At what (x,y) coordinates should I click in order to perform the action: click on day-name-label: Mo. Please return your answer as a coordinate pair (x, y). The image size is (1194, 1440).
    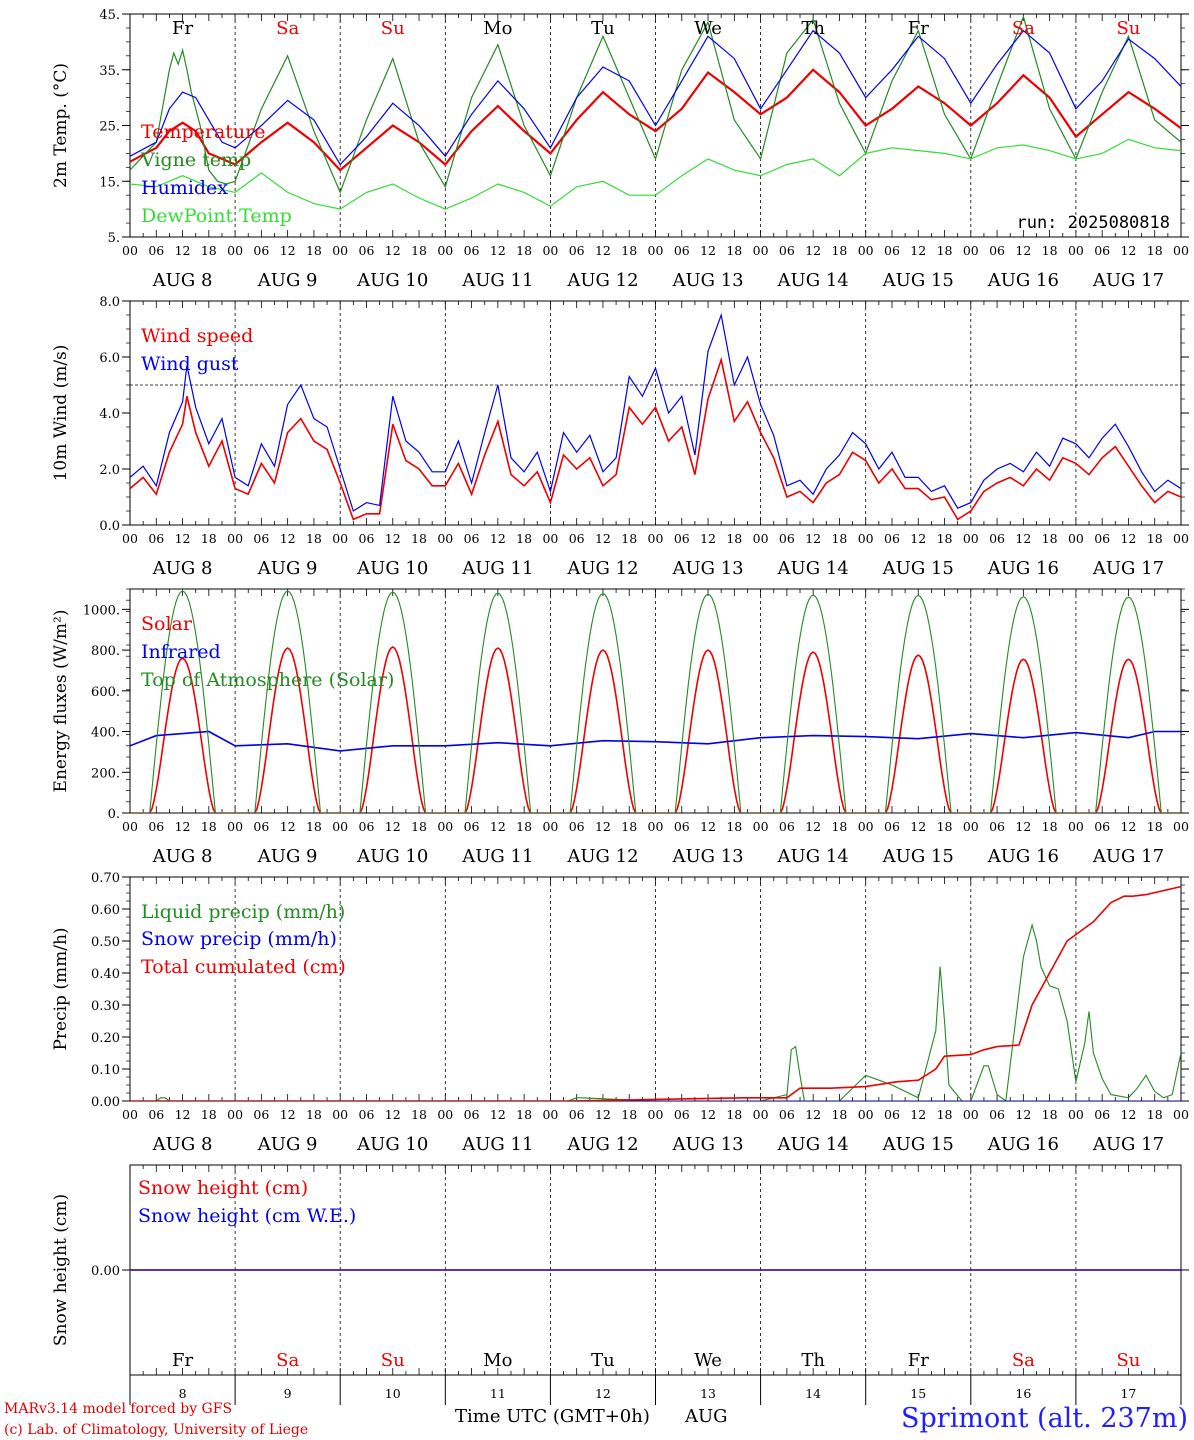
    Looking at the image, I should click on (497, 1360).